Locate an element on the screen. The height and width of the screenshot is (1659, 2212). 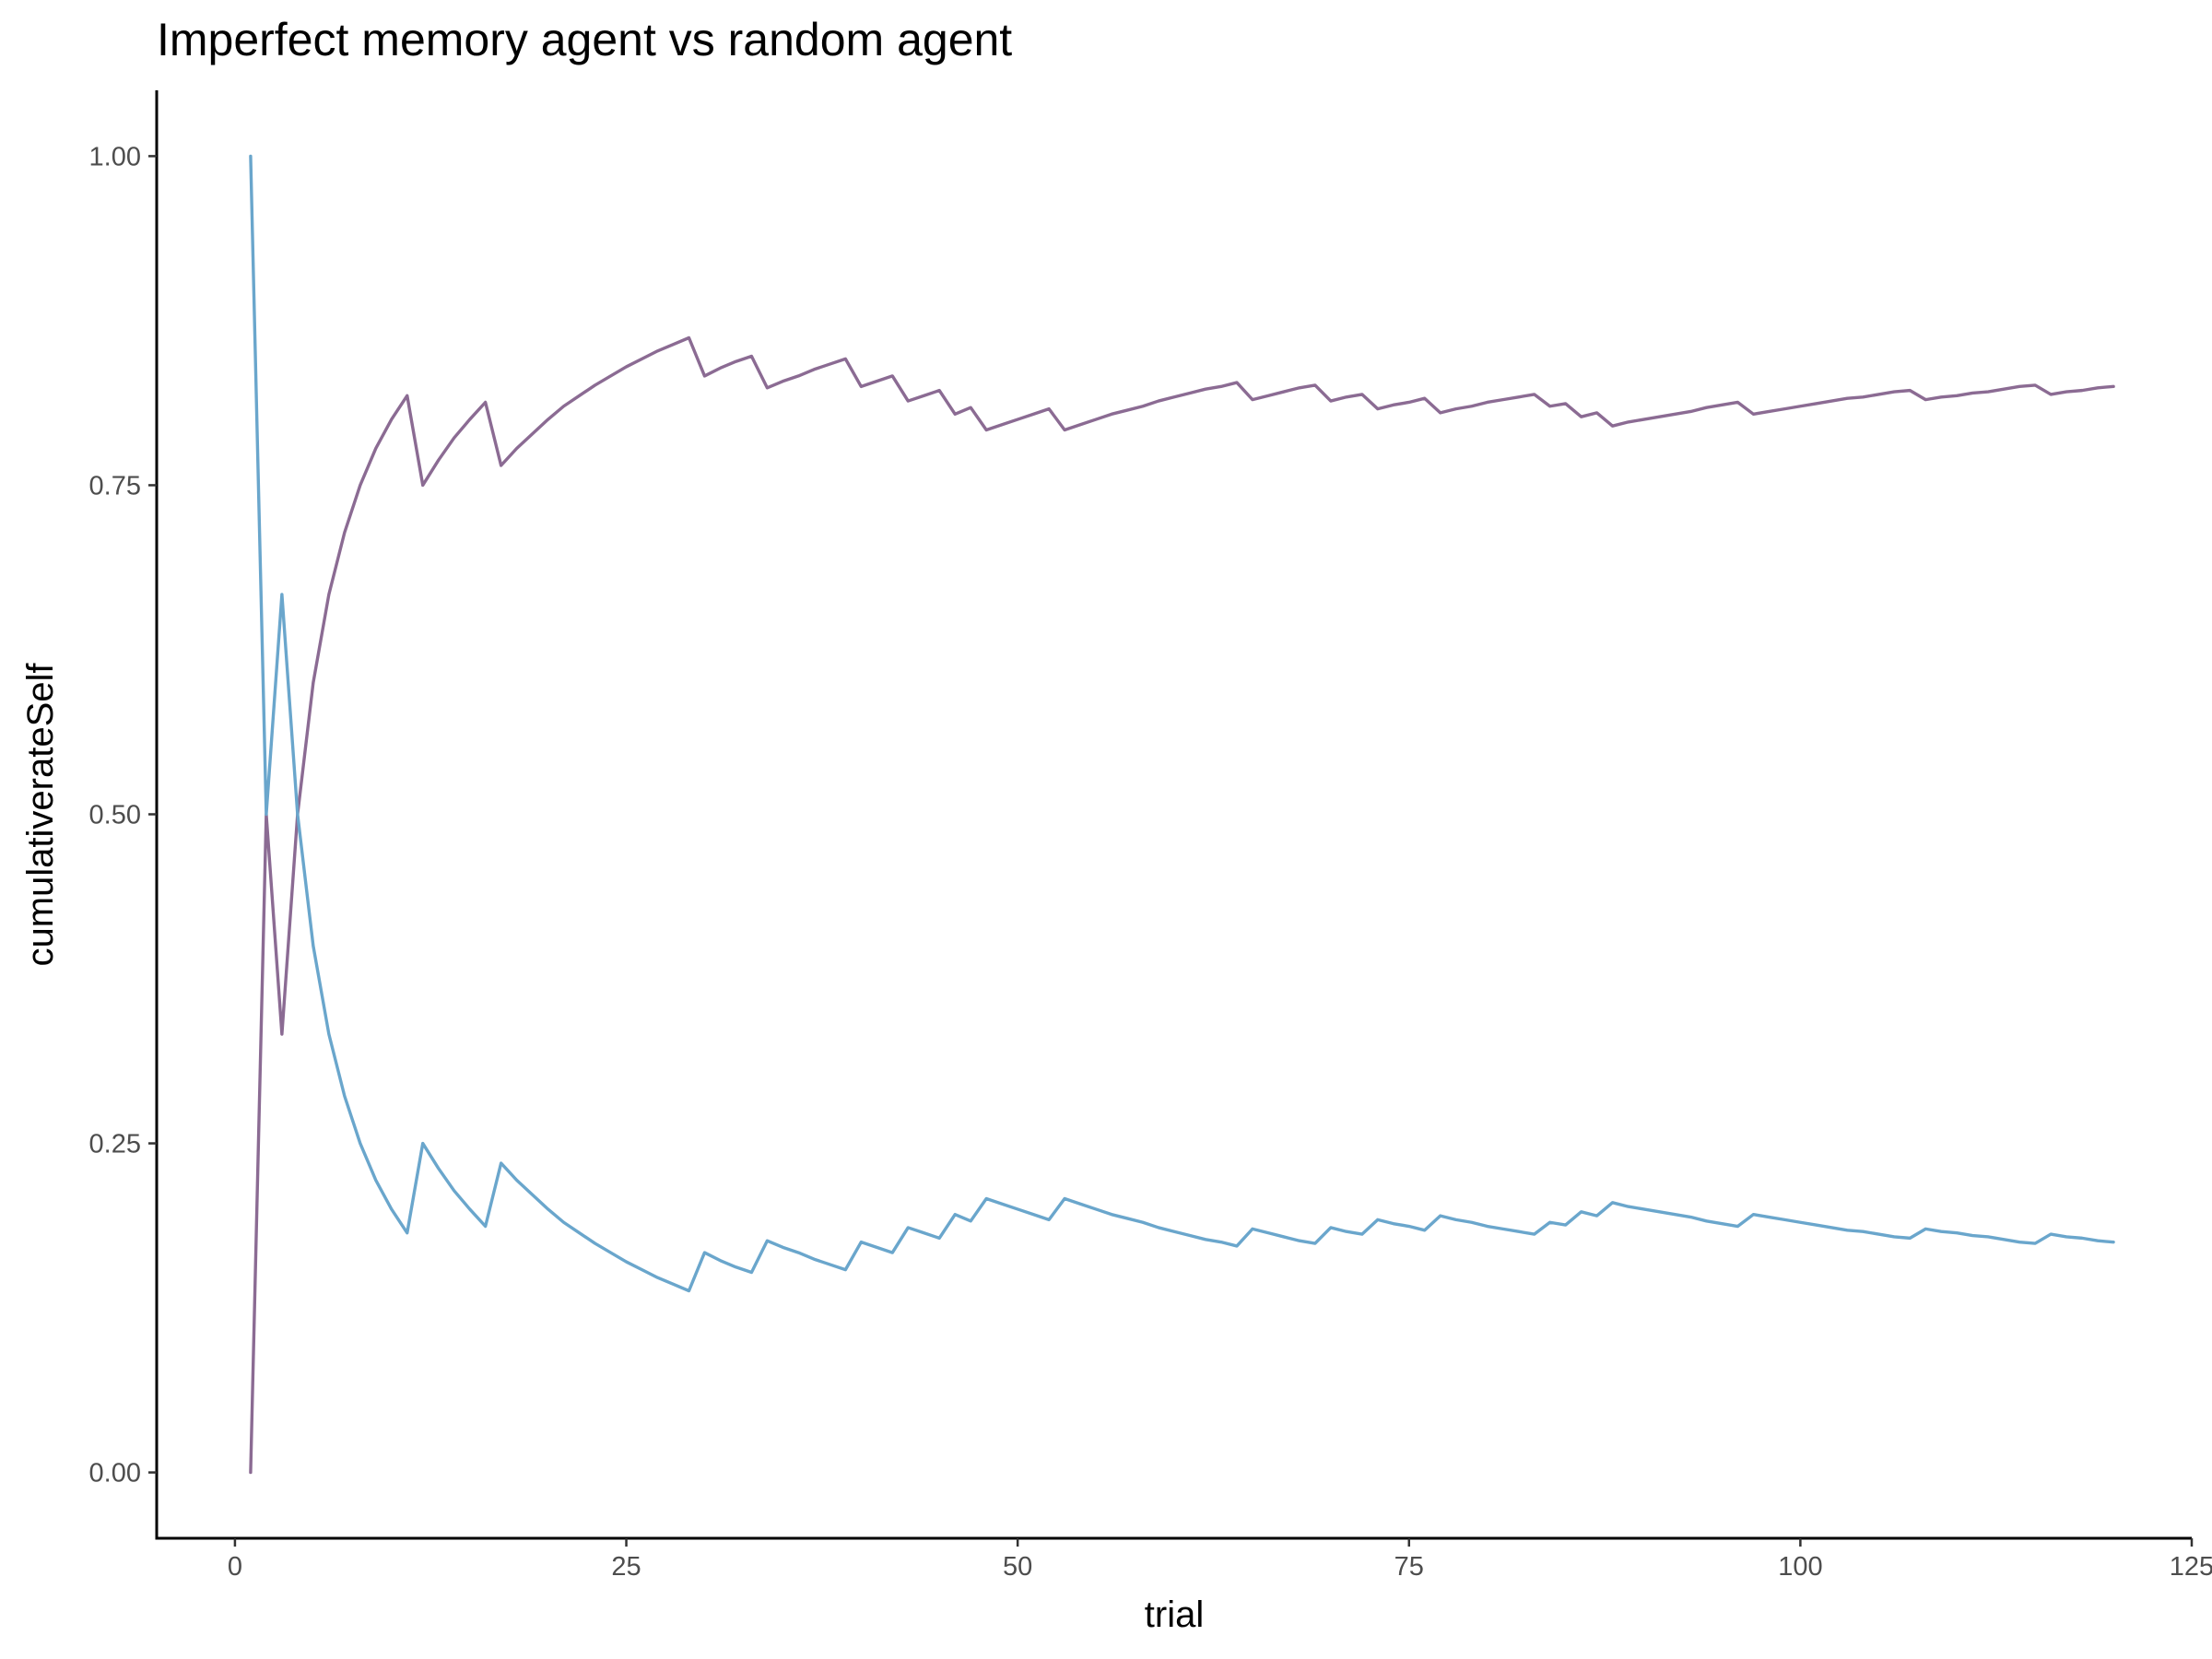
x-axis-title: trial is located at coordinates (1174, 1614).